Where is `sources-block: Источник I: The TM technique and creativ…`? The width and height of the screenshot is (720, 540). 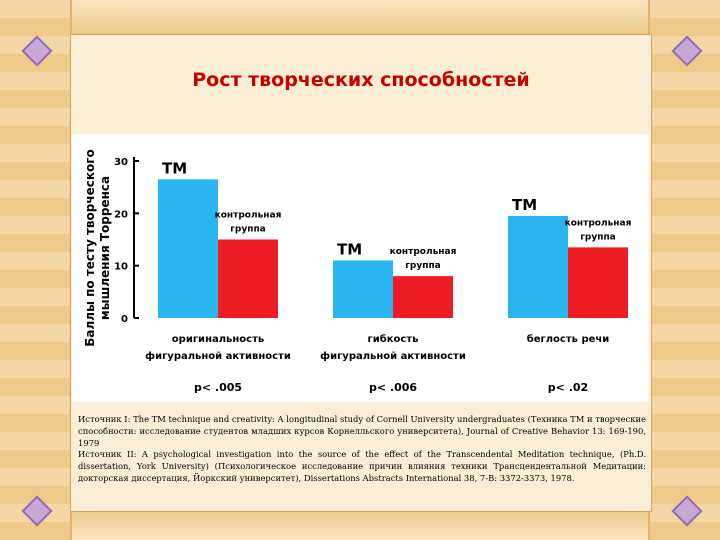
sources-block: Источник I: The TM technique and creativ… is located at coordinates (362, 449).